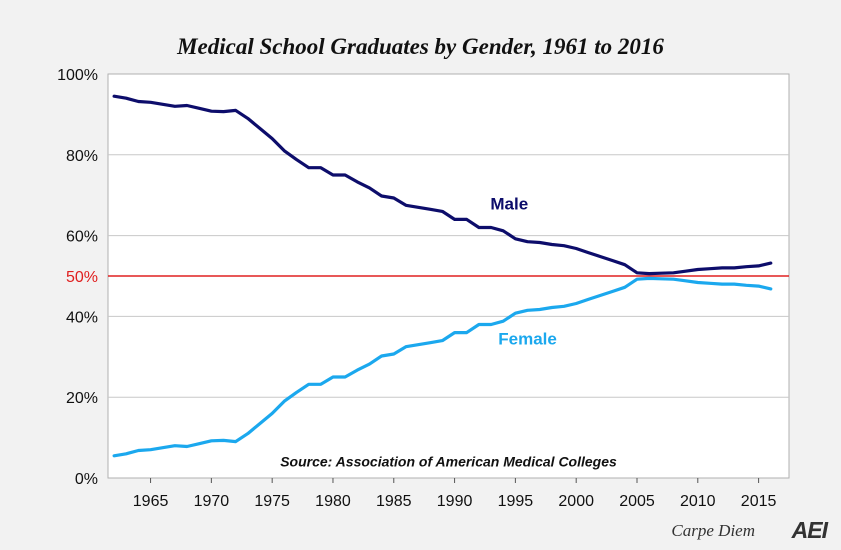  What do you see at coordinates (77, 75) in the screenshot?
I see `y-tick-label: 100%` at bounding box center [77, 75].